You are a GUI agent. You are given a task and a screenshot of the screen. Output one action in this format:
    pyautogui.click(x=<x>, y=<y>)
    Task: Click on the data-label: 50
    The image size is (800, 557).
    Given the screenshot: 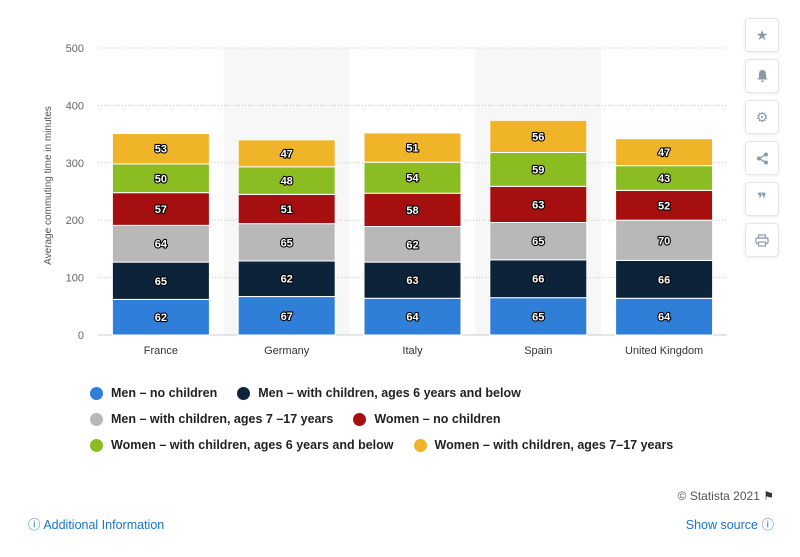 What is the action you would take?
    pyautogui.click(x=161, y=179)
    